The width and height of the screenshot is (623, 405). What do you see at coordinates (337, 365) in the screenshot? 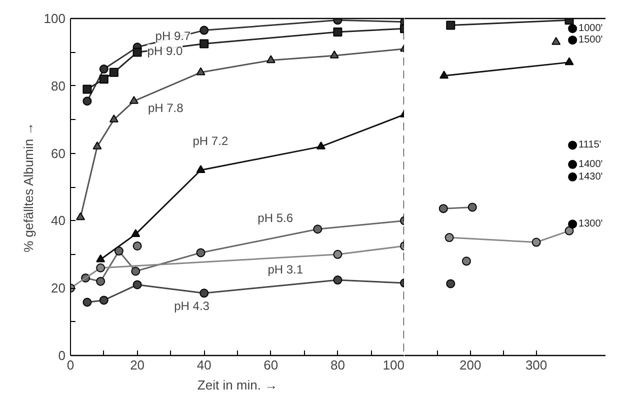
I see `x-tick-label: 80` at bounding box center [337, 365].